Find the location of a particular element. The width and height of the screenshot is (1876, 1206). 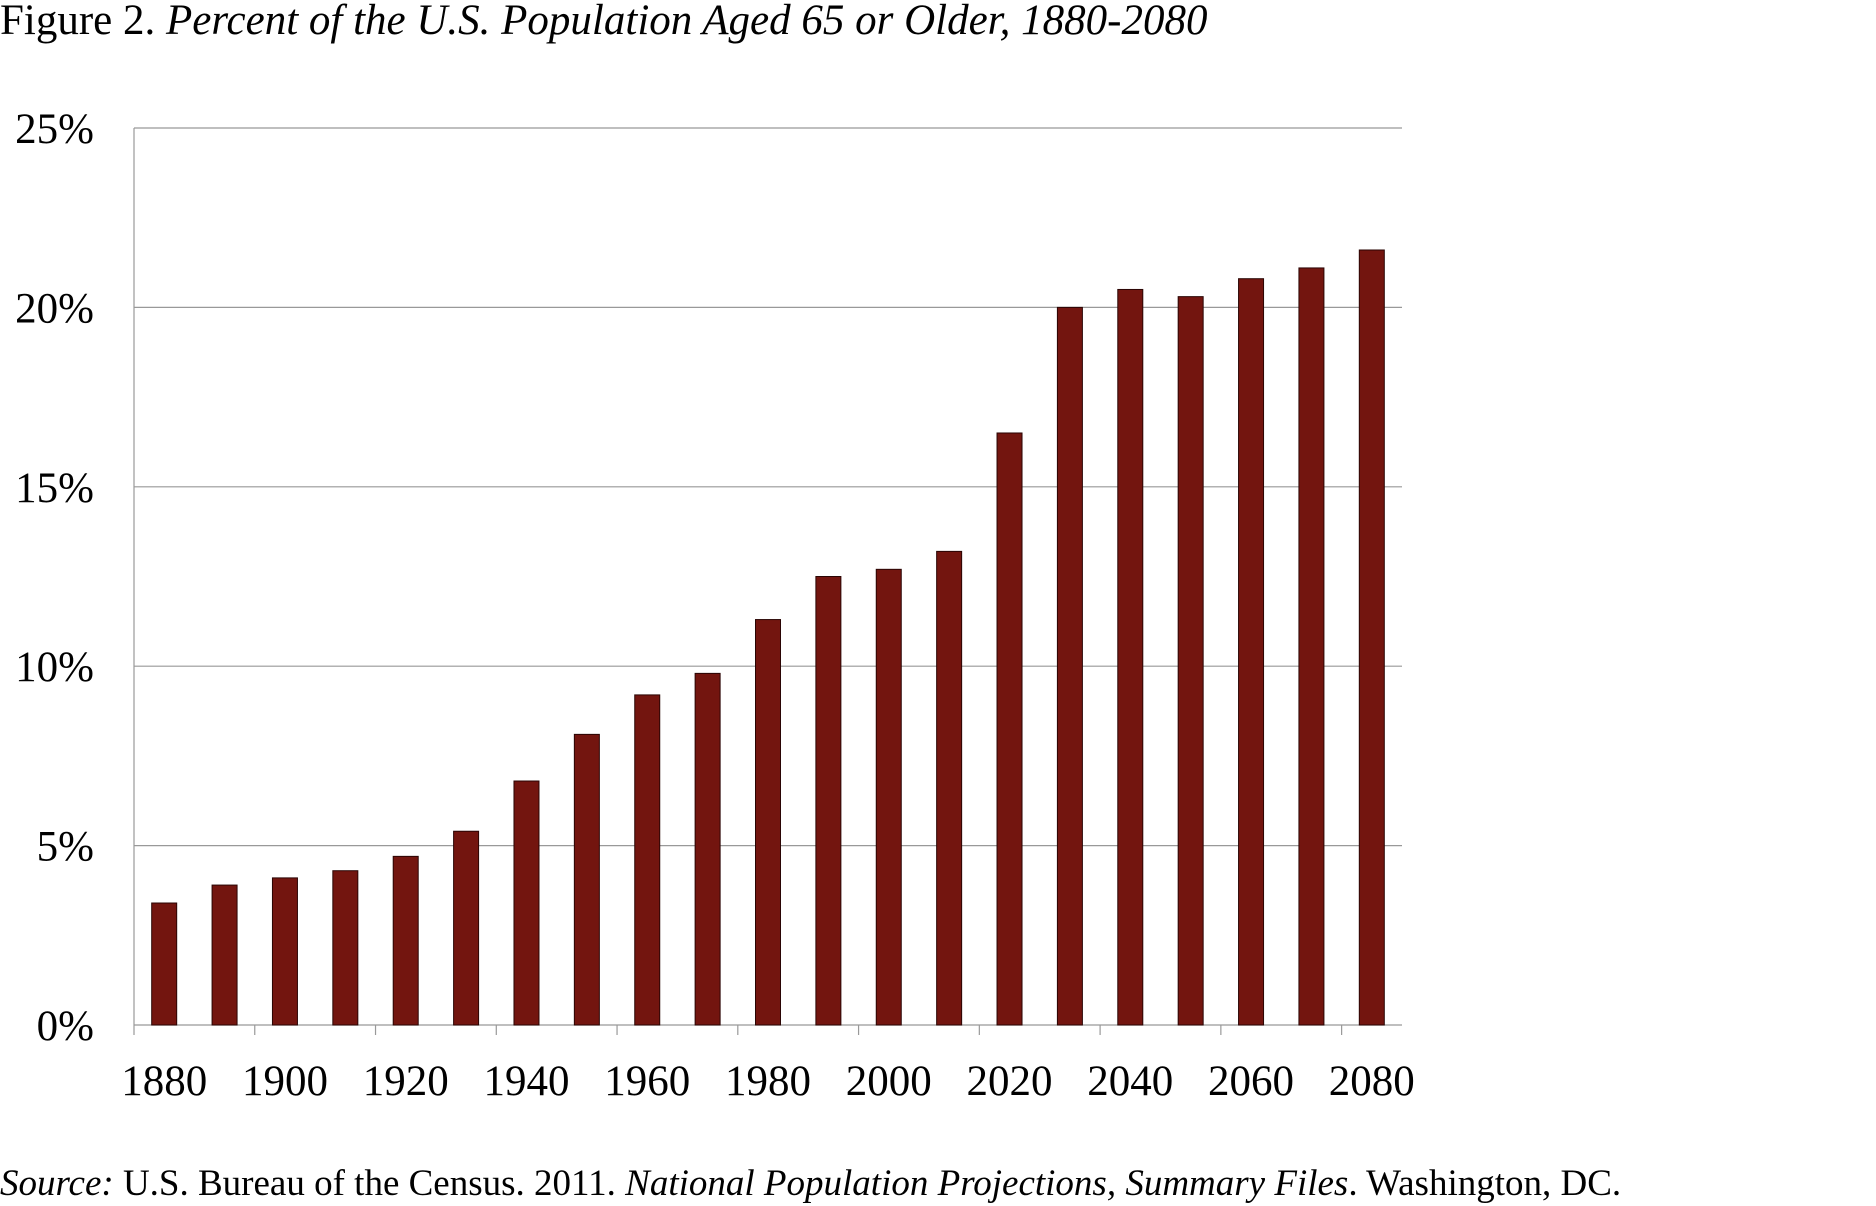

bar-2030 is located at coordinates (1069, 666).